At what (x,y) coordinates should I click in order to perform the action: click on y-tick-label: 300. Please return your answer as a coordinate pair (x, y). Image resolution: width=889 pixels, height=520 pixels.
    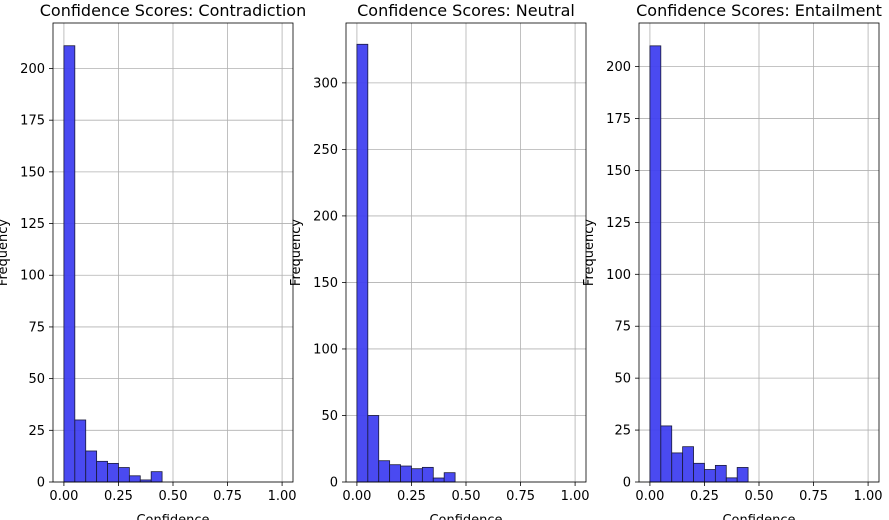
    Looking at the image, I should click on (325, 83).